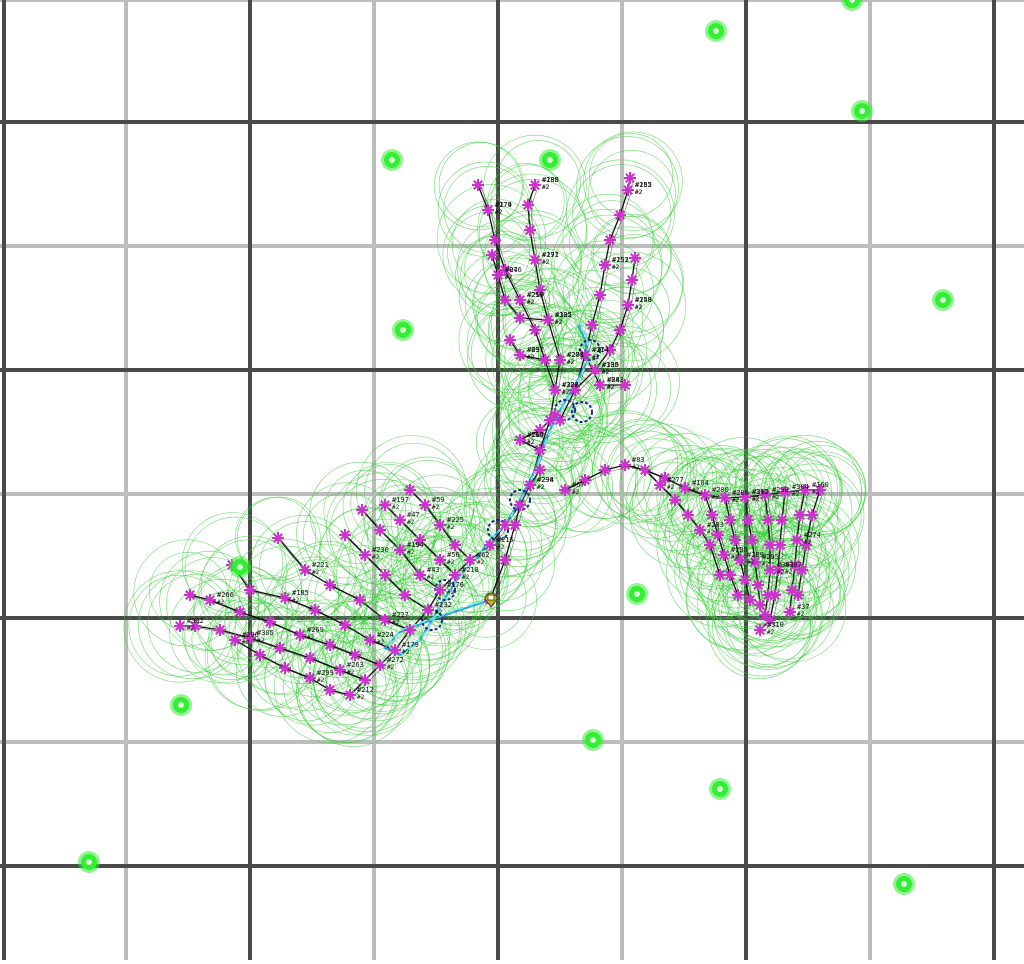 This screenshot has height=964, width=1024. I want to click on map-pin-icon, so click(491, 600).